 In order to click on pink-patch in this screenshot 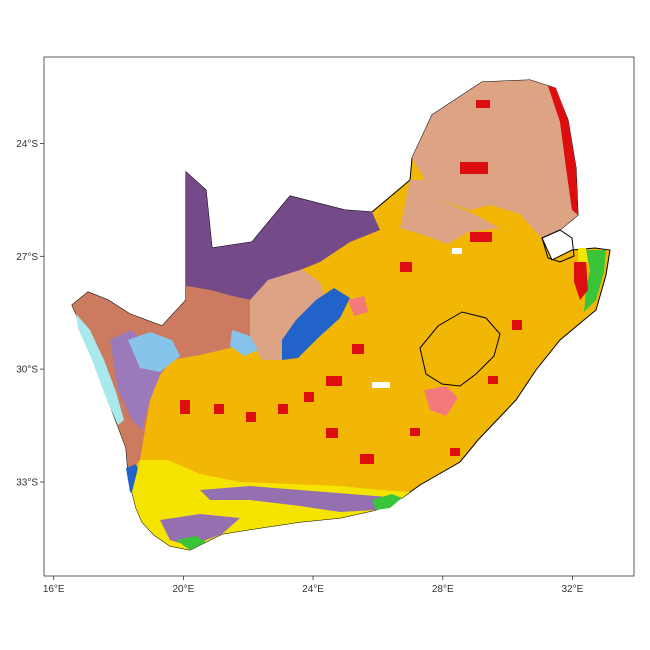, I will do `click(441, 401)`.